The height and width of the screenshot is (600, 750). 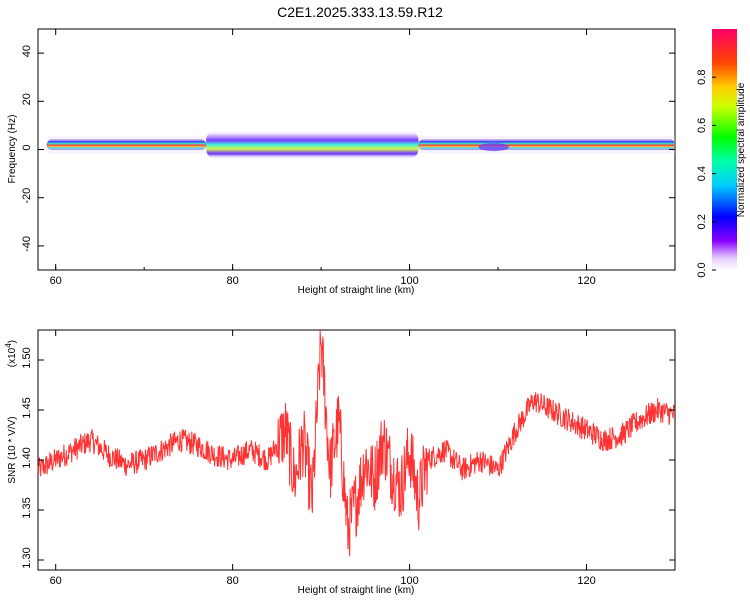 What do you see at coordinates (27, 99) in the screenshot?
I see `spectrogram-y-tick-label: 20` at bounding box center [27, 99].